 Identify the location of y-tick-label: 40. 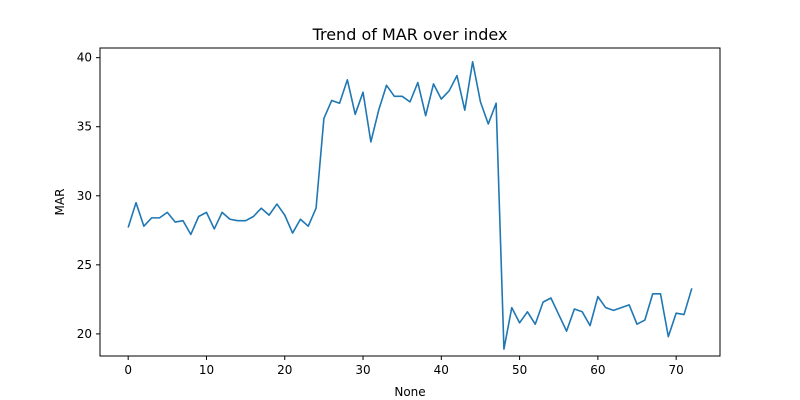
(84, 58).